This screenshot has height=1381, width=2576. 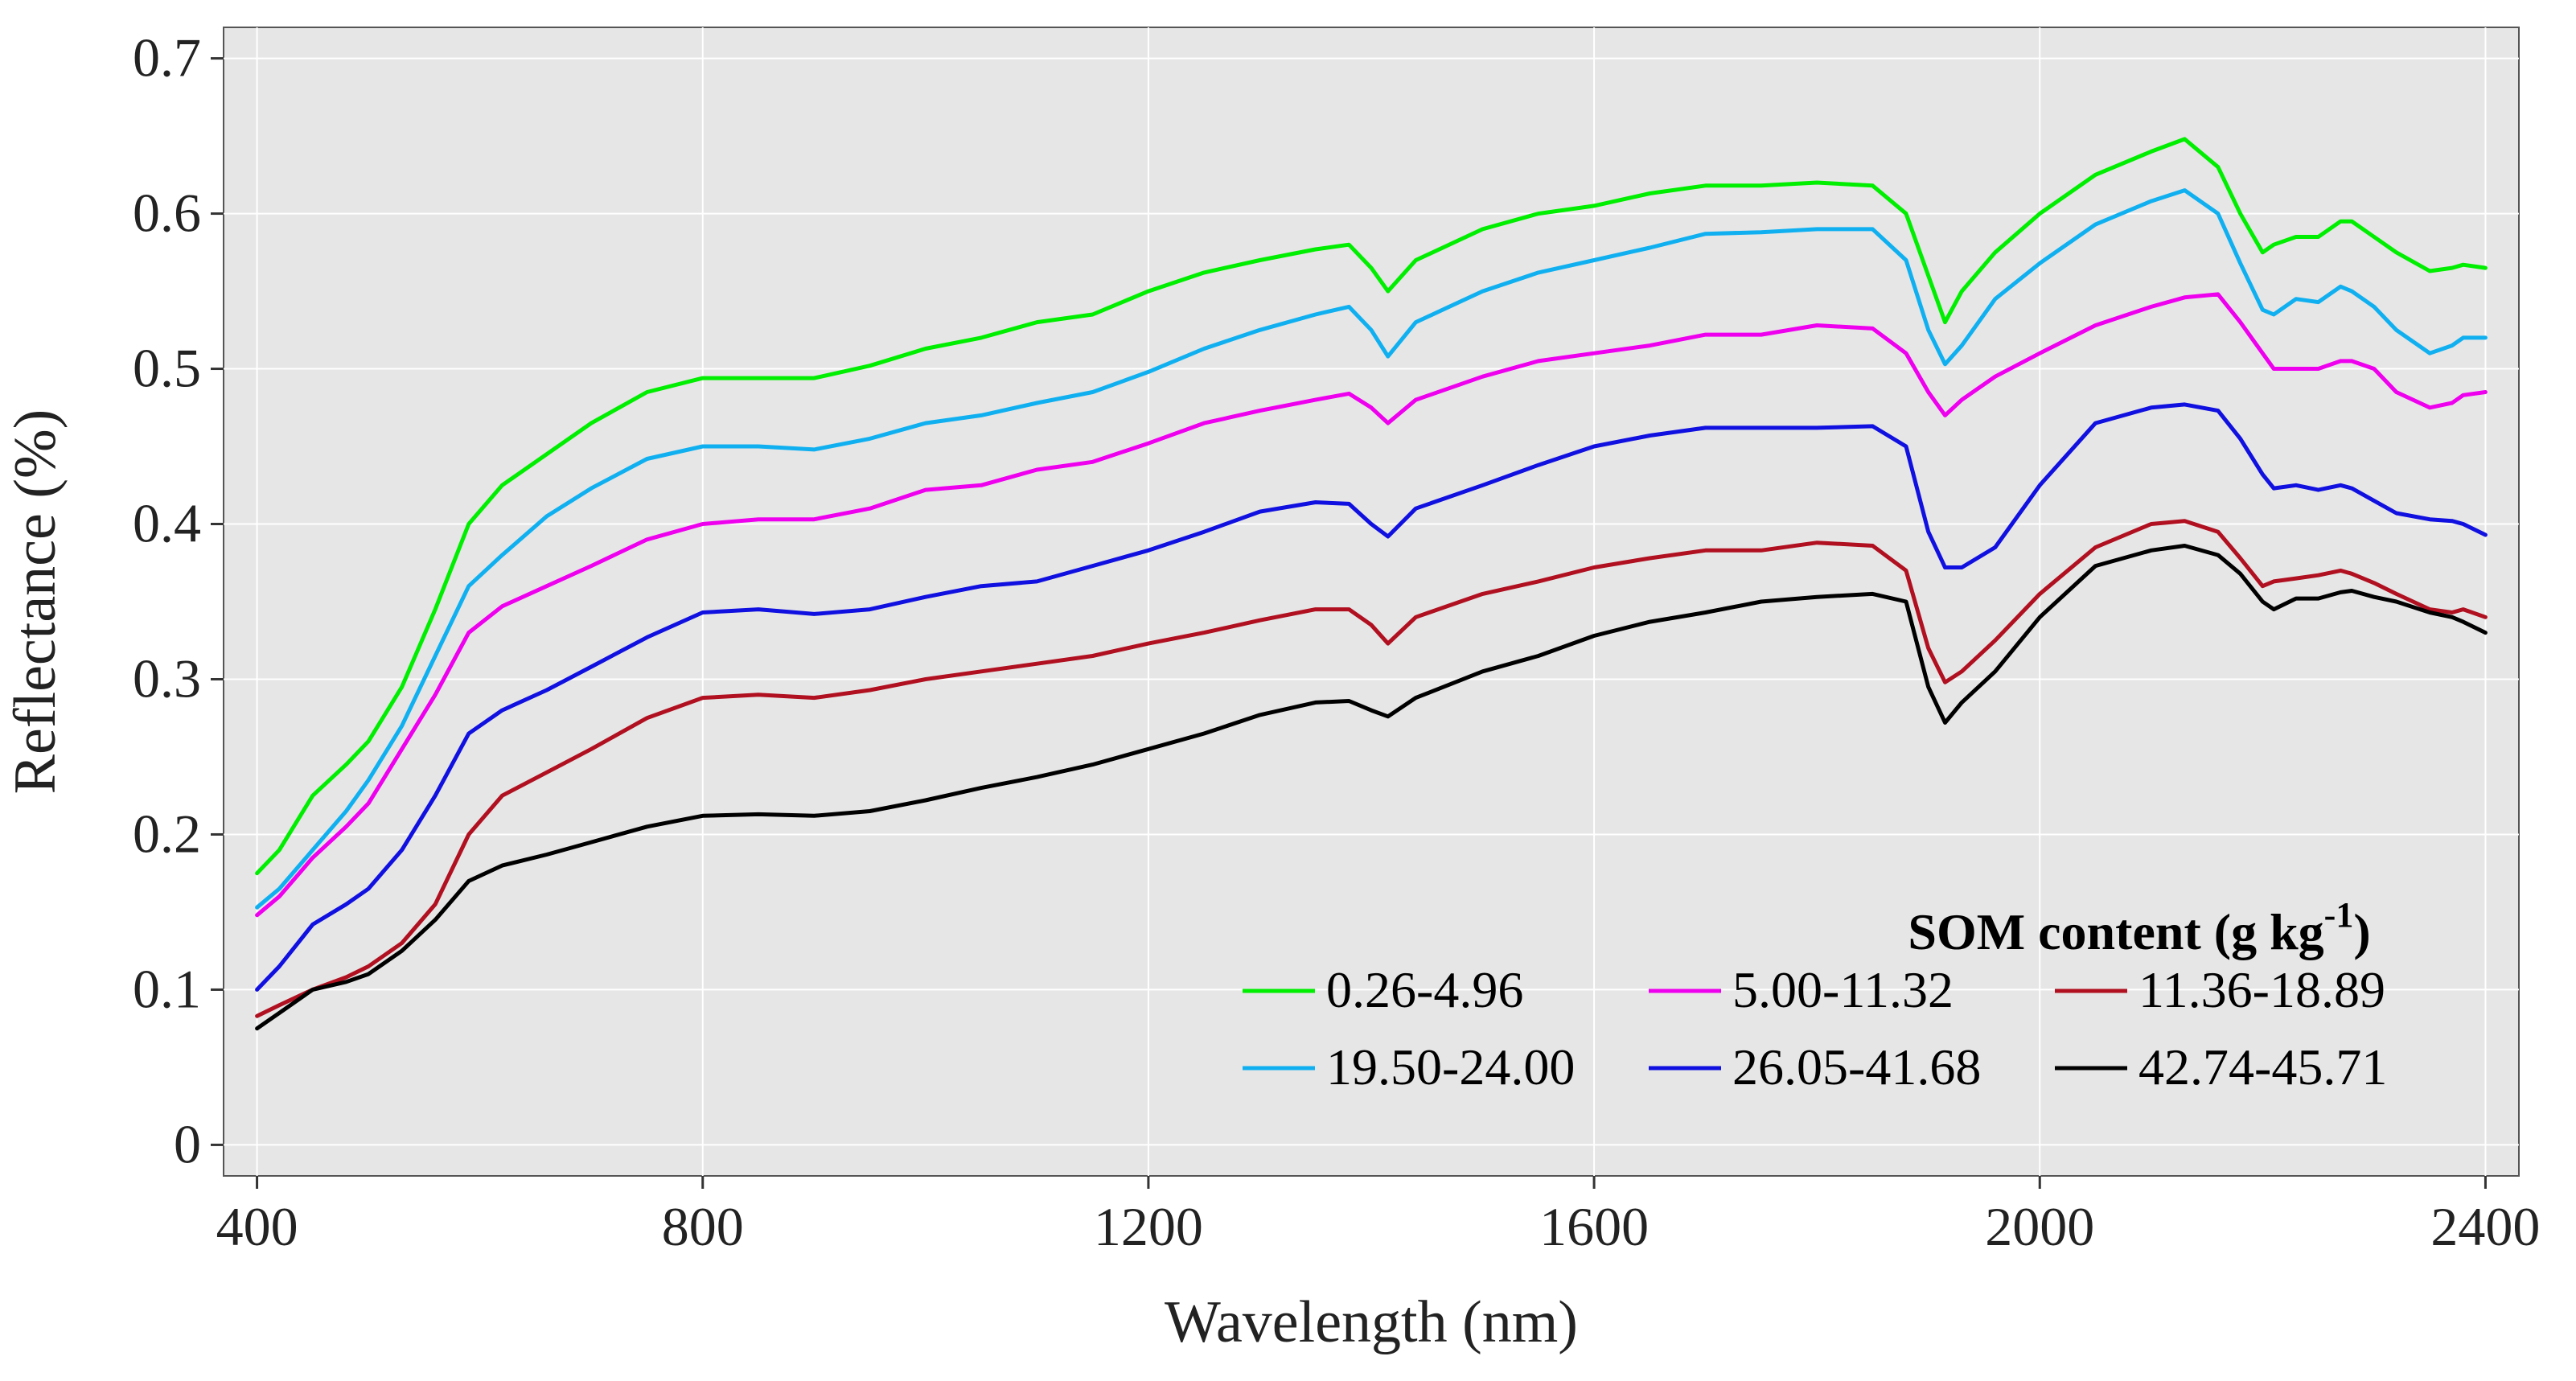 What do you see at coordinates (2262, 1066) in the screenshot?
I see `legend-label: 42.74-45.71` at bounding box center [2262, 1066].